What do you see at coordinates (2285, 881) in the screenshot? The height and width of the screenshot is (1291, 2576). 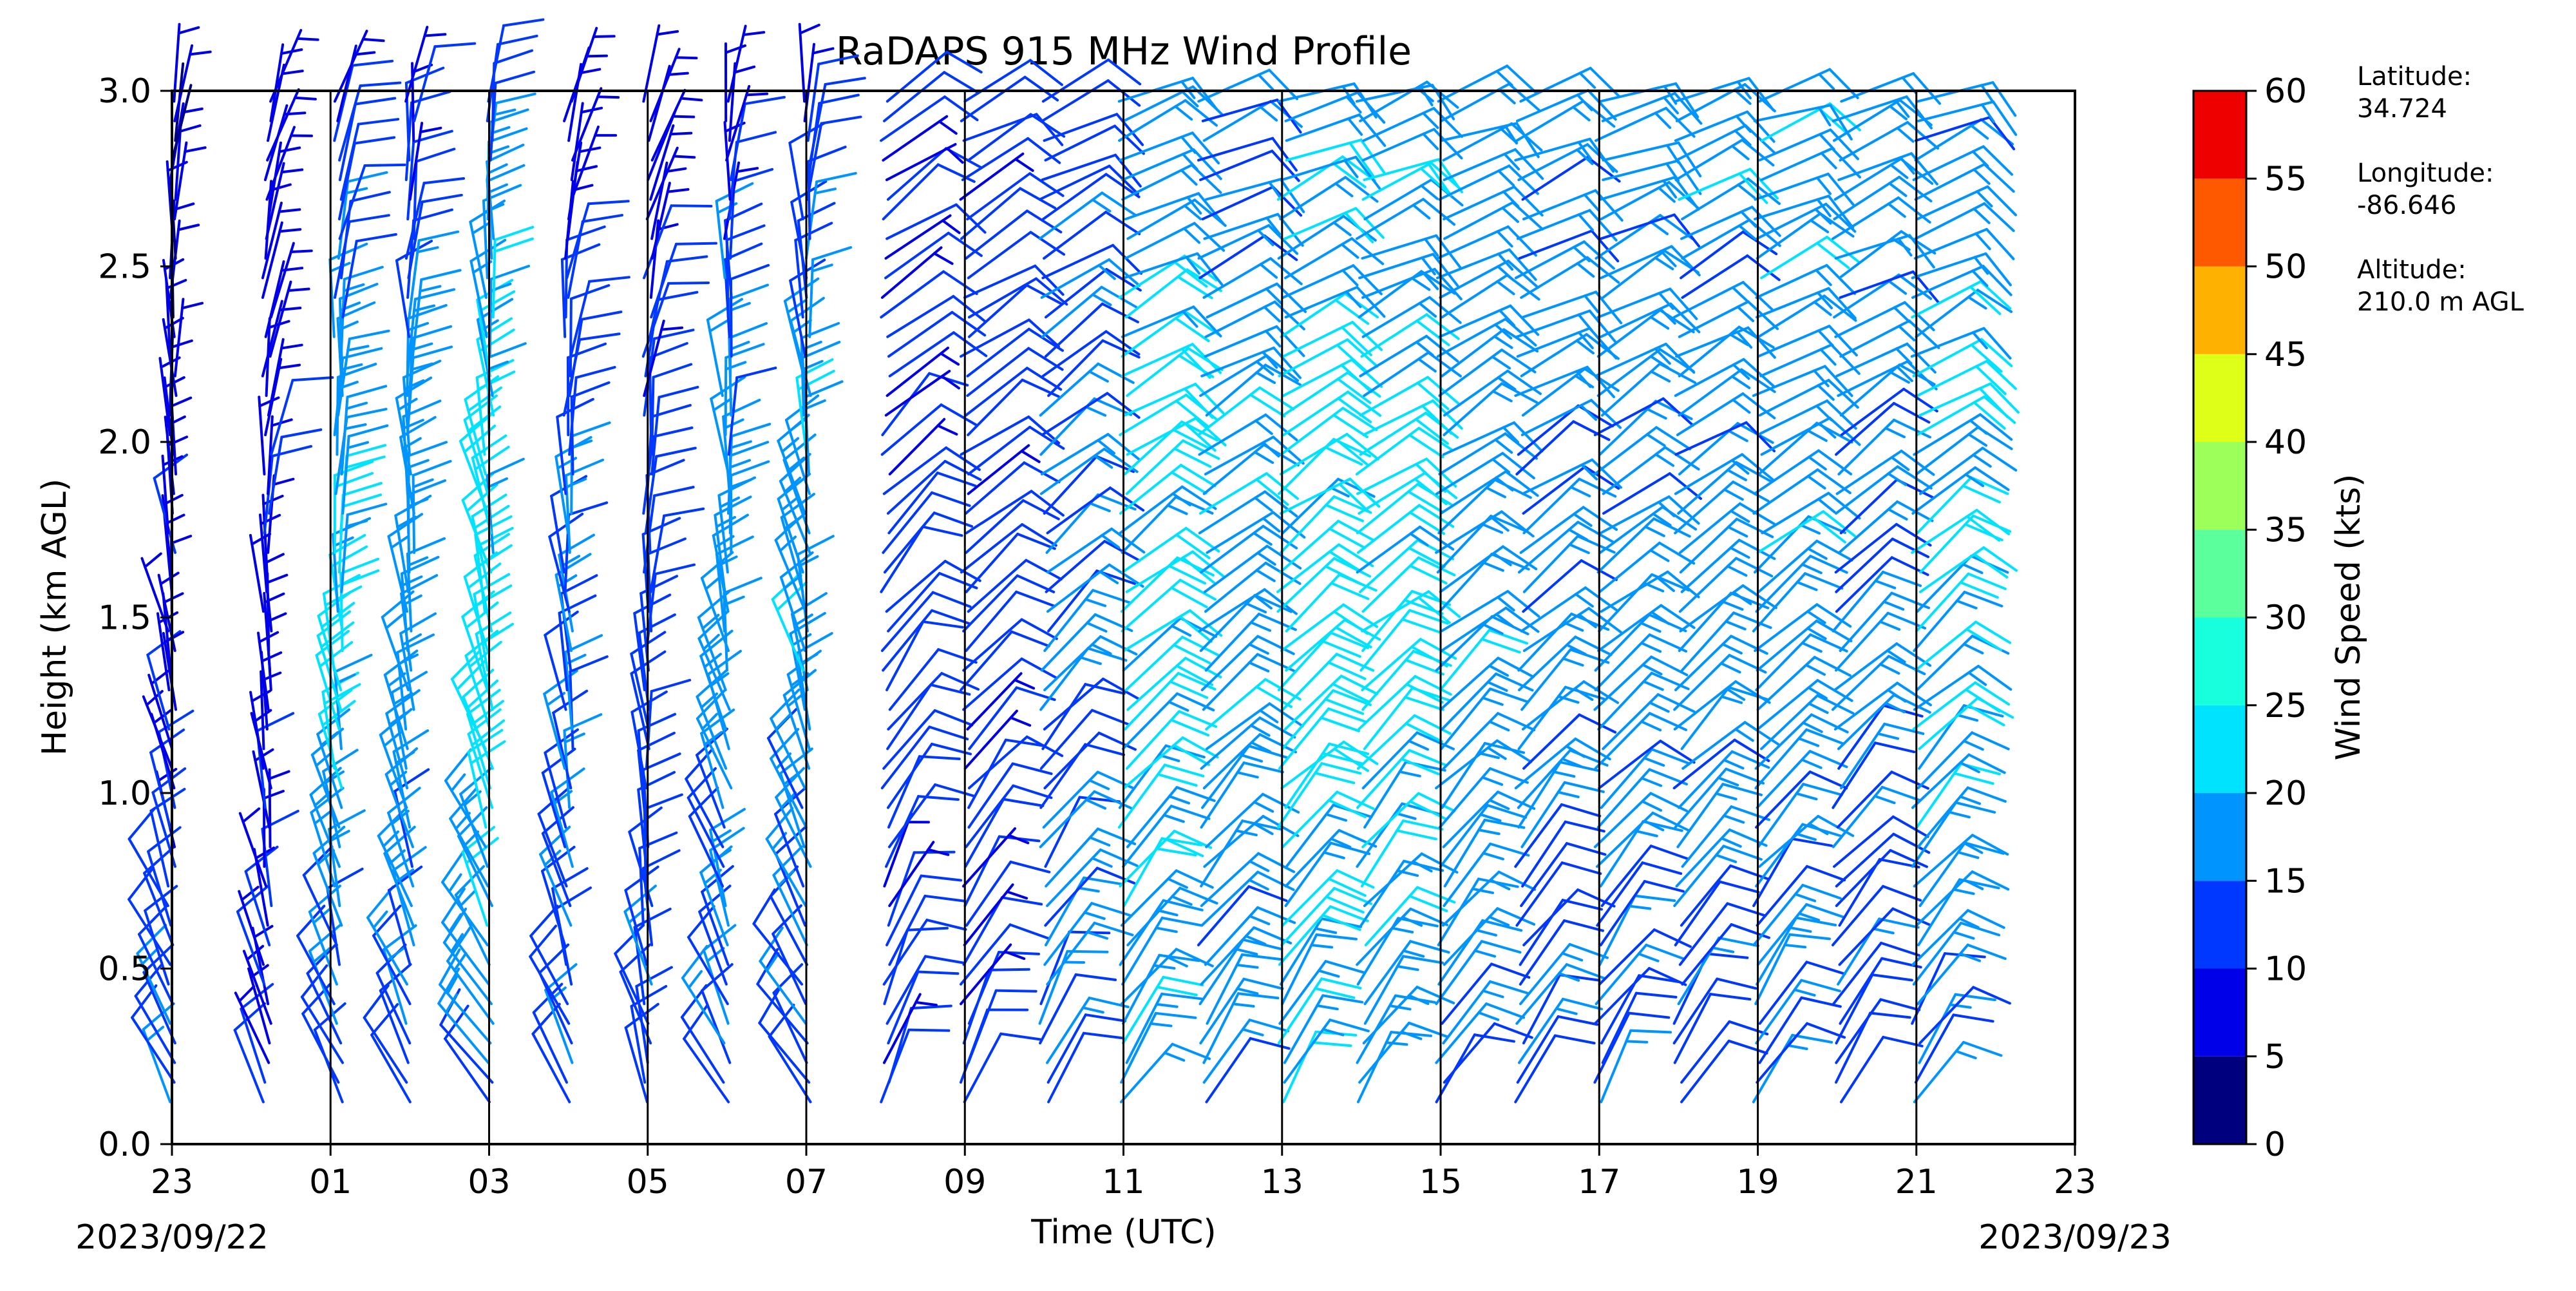 I see `colorbar-tick-label: 15` at bounding box center [2285, 881].